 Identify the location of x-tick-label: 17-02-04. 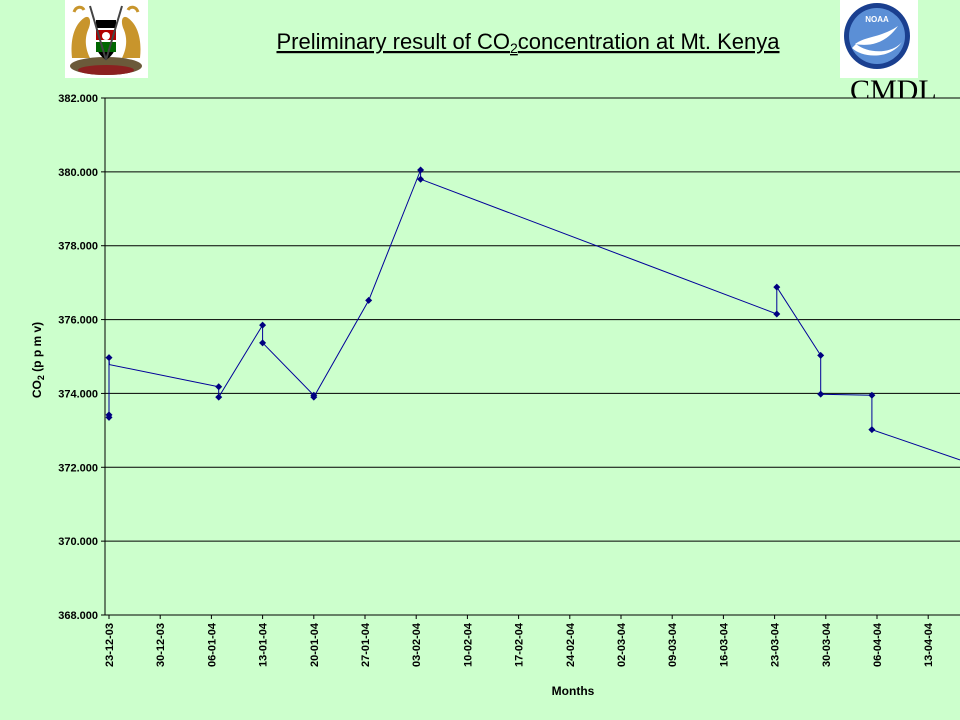
(520, 644).